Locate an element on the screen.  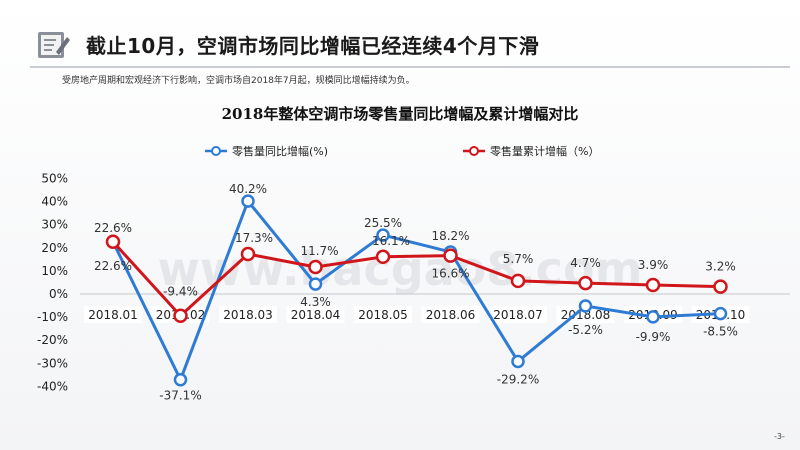
category-label: 2018.07 is located at coordinates (518, 315).